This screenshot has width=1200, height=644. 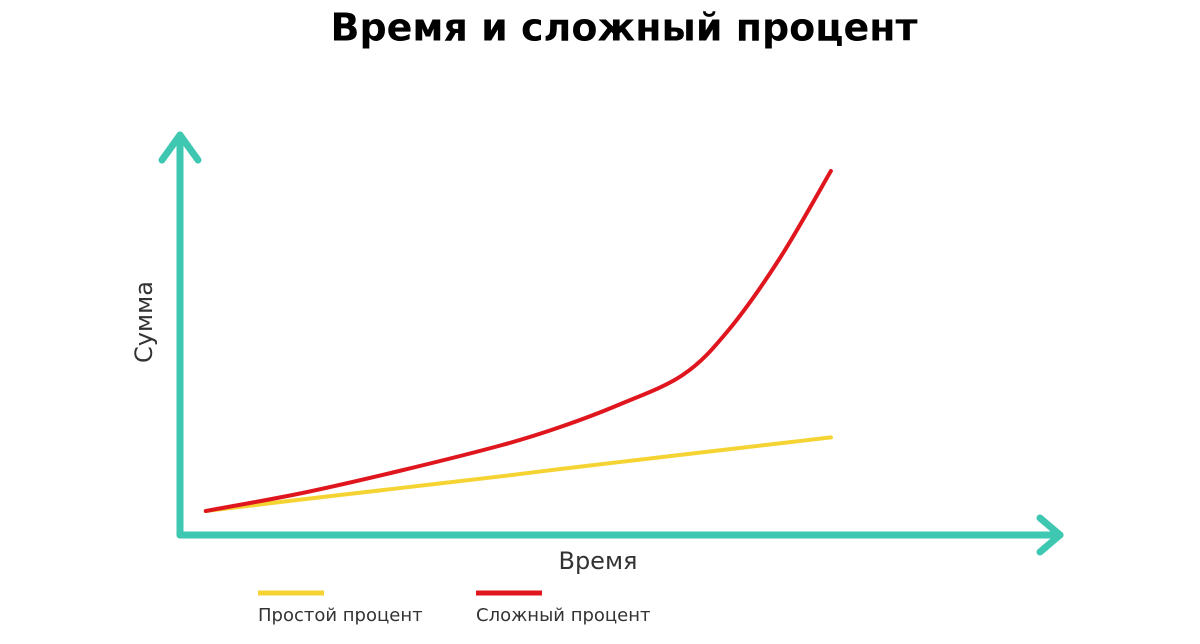 I want to click on x-axis-label: Время, so click(x=597, y=561).